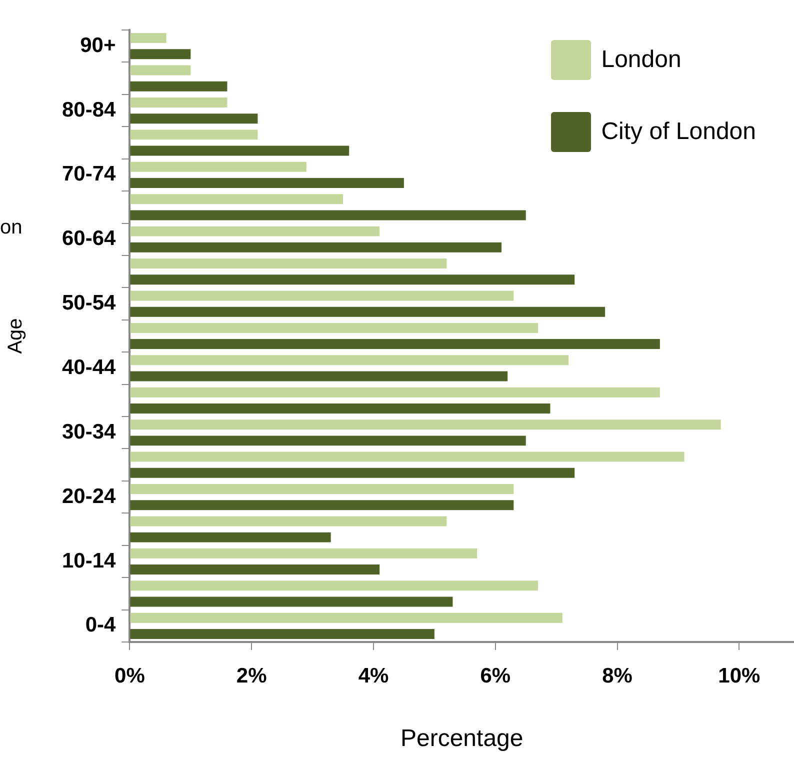 This screenshot has width=794, height=758. What do you see at coordinates (89, 560) in the screenshot?
I see `y-tick-label: 10-14` at bounding box center [89, 560].